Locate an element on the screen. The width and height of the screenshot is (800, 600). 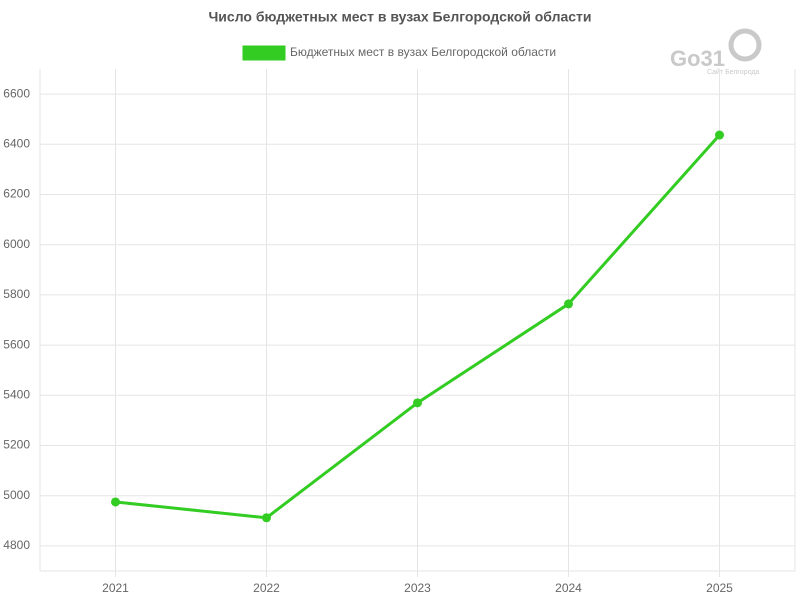
y-tick-label: 4800 is located at coordinates (16, 545).